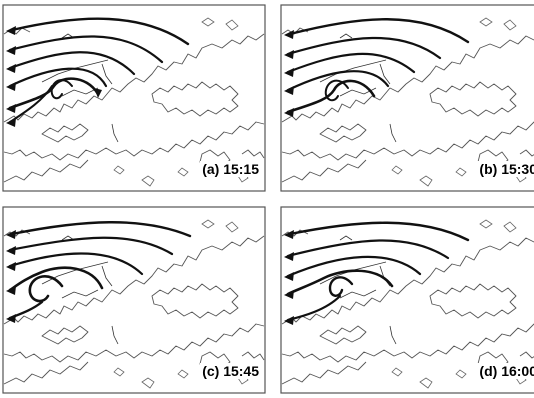  What do you see at coordinates (505, 169) in the screenshot?
I see `panel-label: (b) 15:30` at bounding box center [505, 169].